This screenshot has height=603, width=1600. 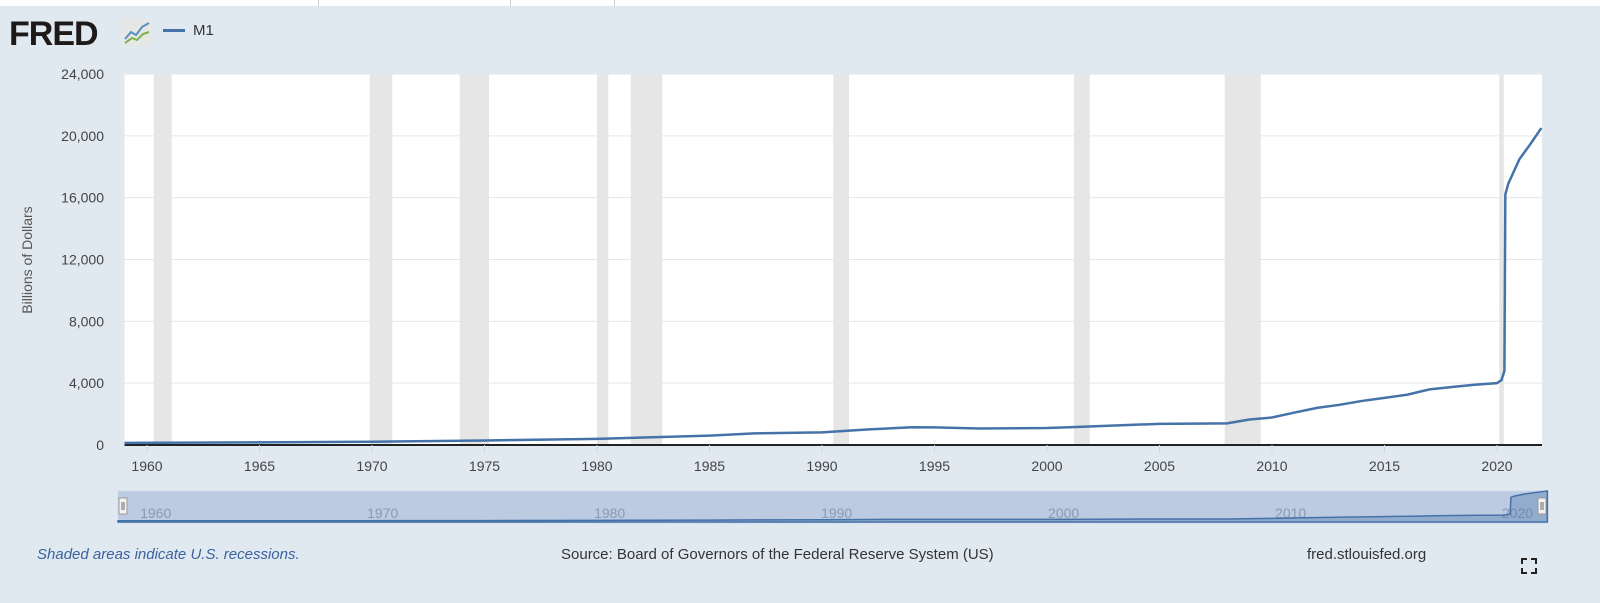 What do you see at coordinates (86, 321) in the screenshot?
I see `y-tick-label: 8,000` at bounding box center [86, 321].